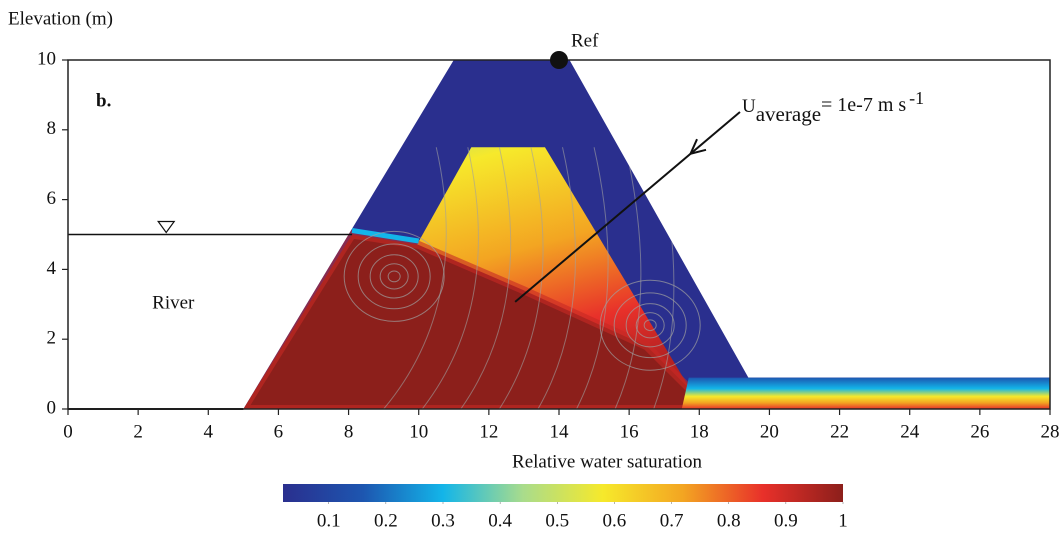  Describe the element at coordinates (349, 431) in the screenshot. I see `x-tick-label: 8` at that location.